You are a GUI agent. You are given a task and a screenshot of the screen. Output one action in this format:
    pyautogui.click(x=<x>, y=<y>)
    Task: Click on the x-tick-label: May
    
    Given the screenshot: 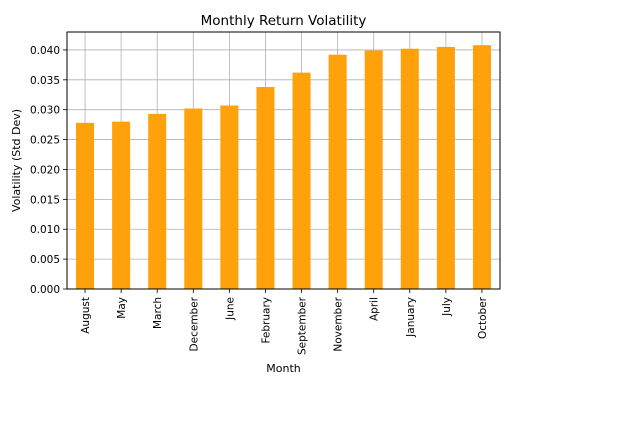 What is the action you would take?
    pyautogui.click(x=122, y=308)
    